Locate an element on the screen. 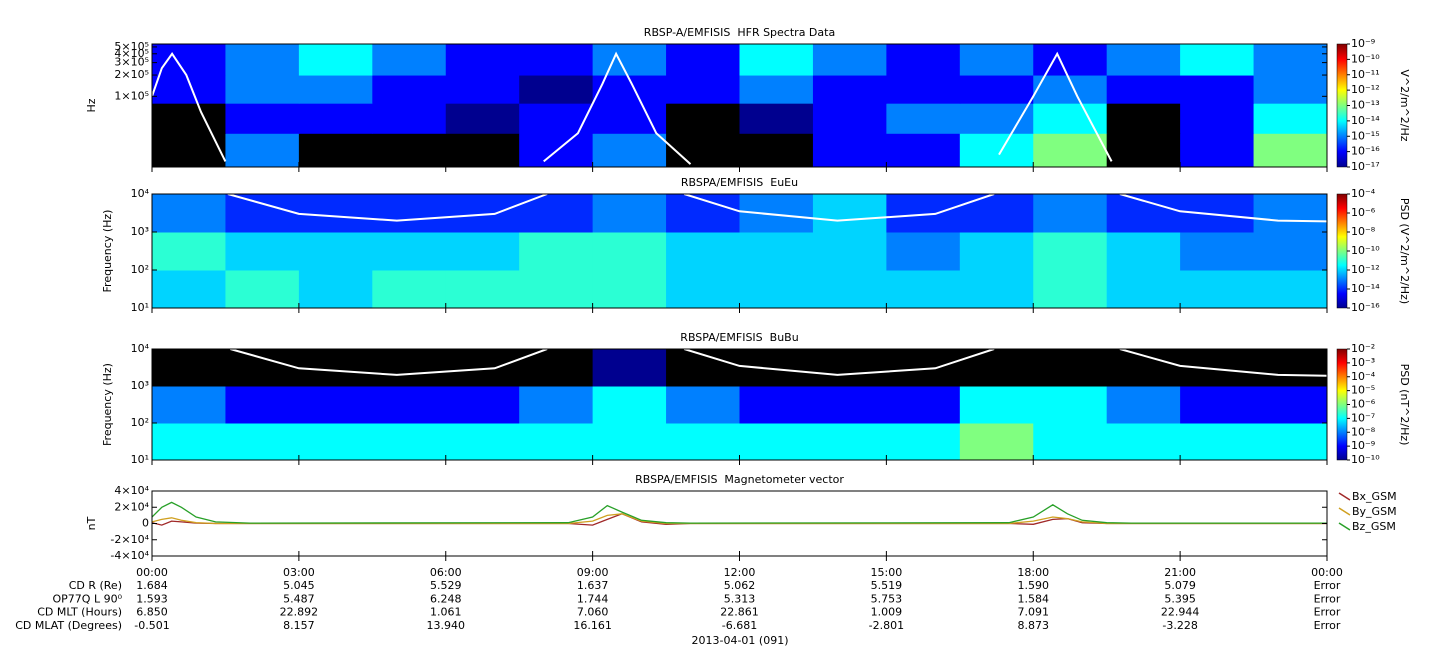  colorbar-tick-label: 10⁻¹⁵ is located at coordinates (1365, 135).